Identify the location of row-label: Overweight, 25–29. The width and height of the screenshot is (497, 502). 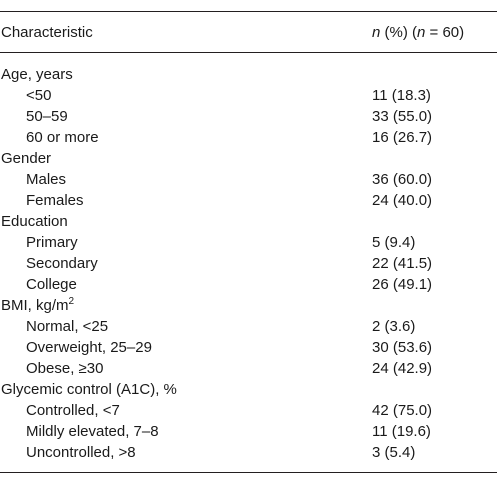
(89, 347).